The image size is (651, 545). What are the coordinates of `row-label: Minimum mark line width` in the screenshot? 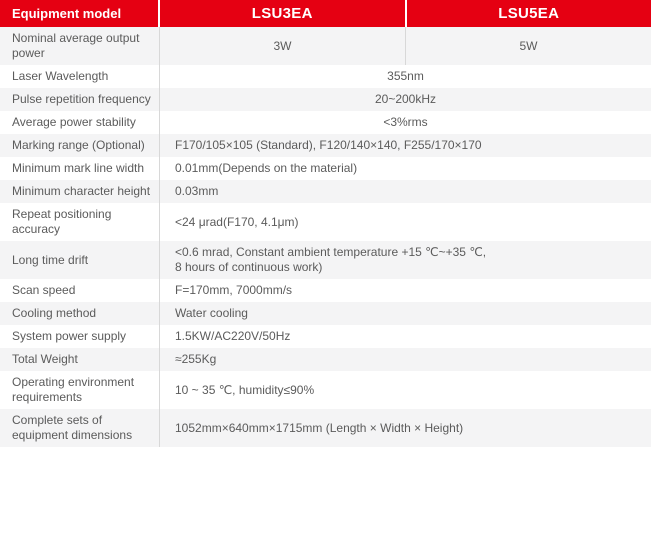 It's located at (80, 168).